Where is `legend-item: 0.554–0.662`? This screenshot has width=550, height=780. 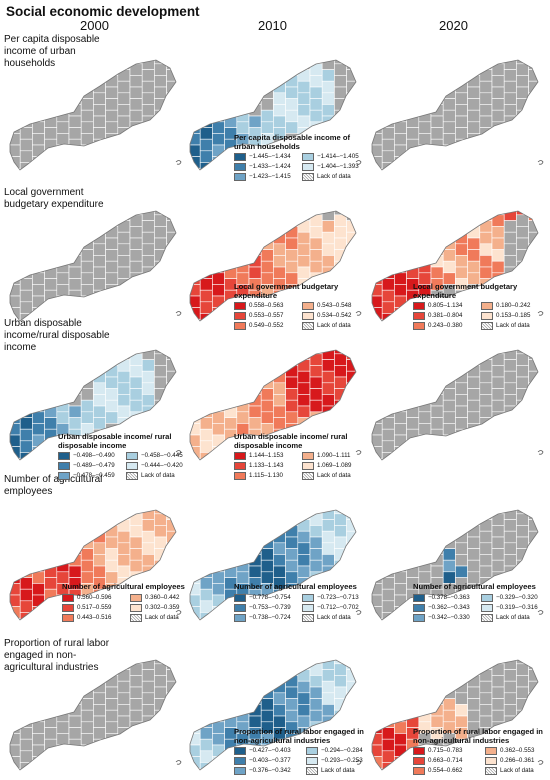
legend-item: 0.554–0.662 is located at coordinates (446, 771).